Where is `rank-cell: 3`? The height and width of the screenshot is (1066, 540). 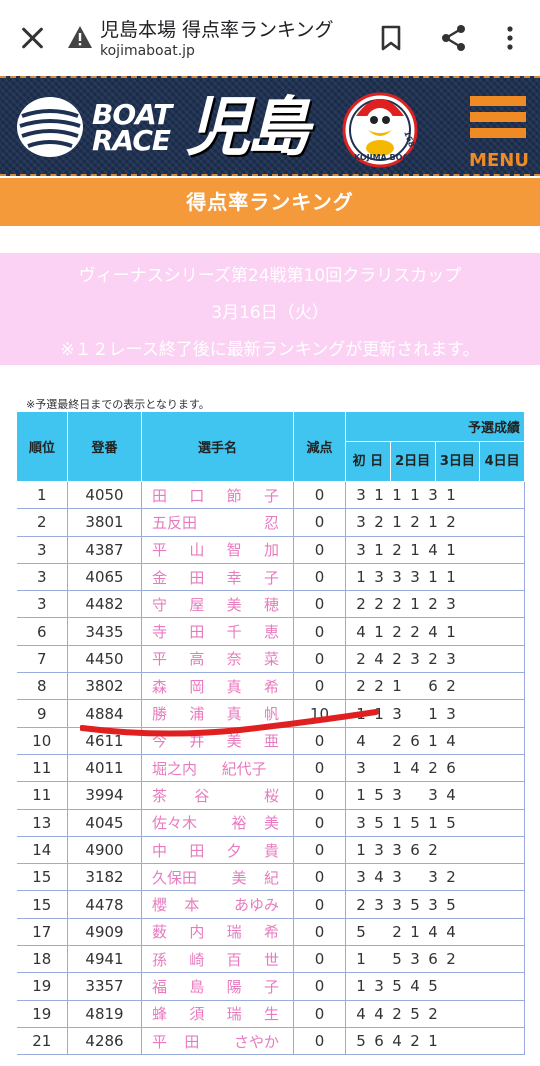 rank-cell: 3 is located at coordinates (42, 604).